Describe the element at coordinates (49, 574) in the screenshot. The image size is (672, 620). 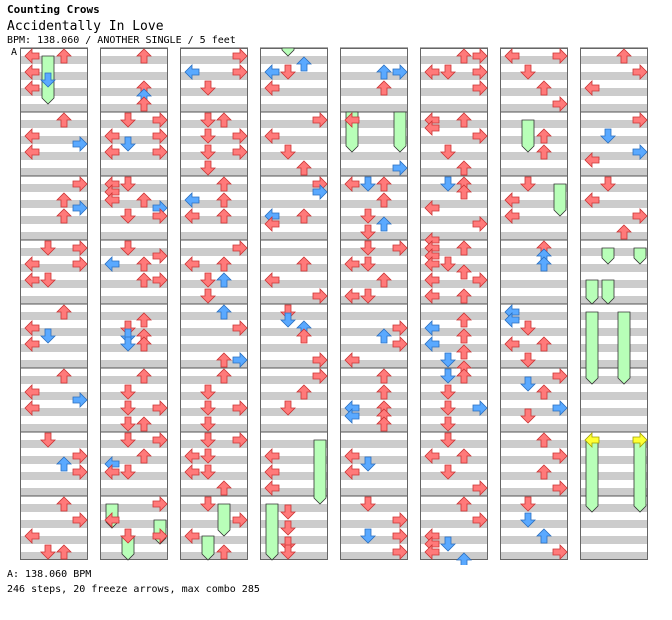
I see `bpm-legend: A: 138.060 BPM` at that location.